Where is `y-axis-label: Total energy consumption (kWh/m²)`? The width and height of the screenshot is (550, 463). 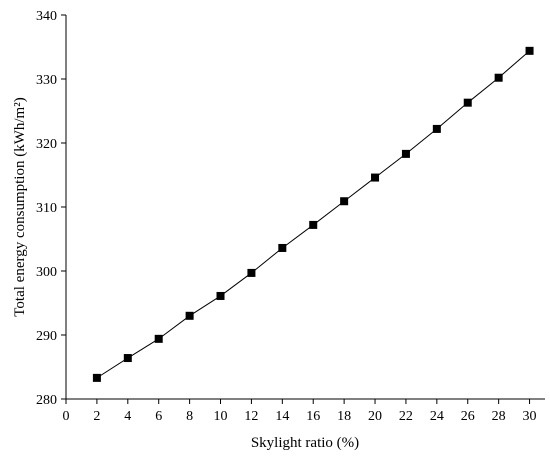 y-axis-label: Total energy consumption (kWh/m²) is located at coordinates (20, 206).